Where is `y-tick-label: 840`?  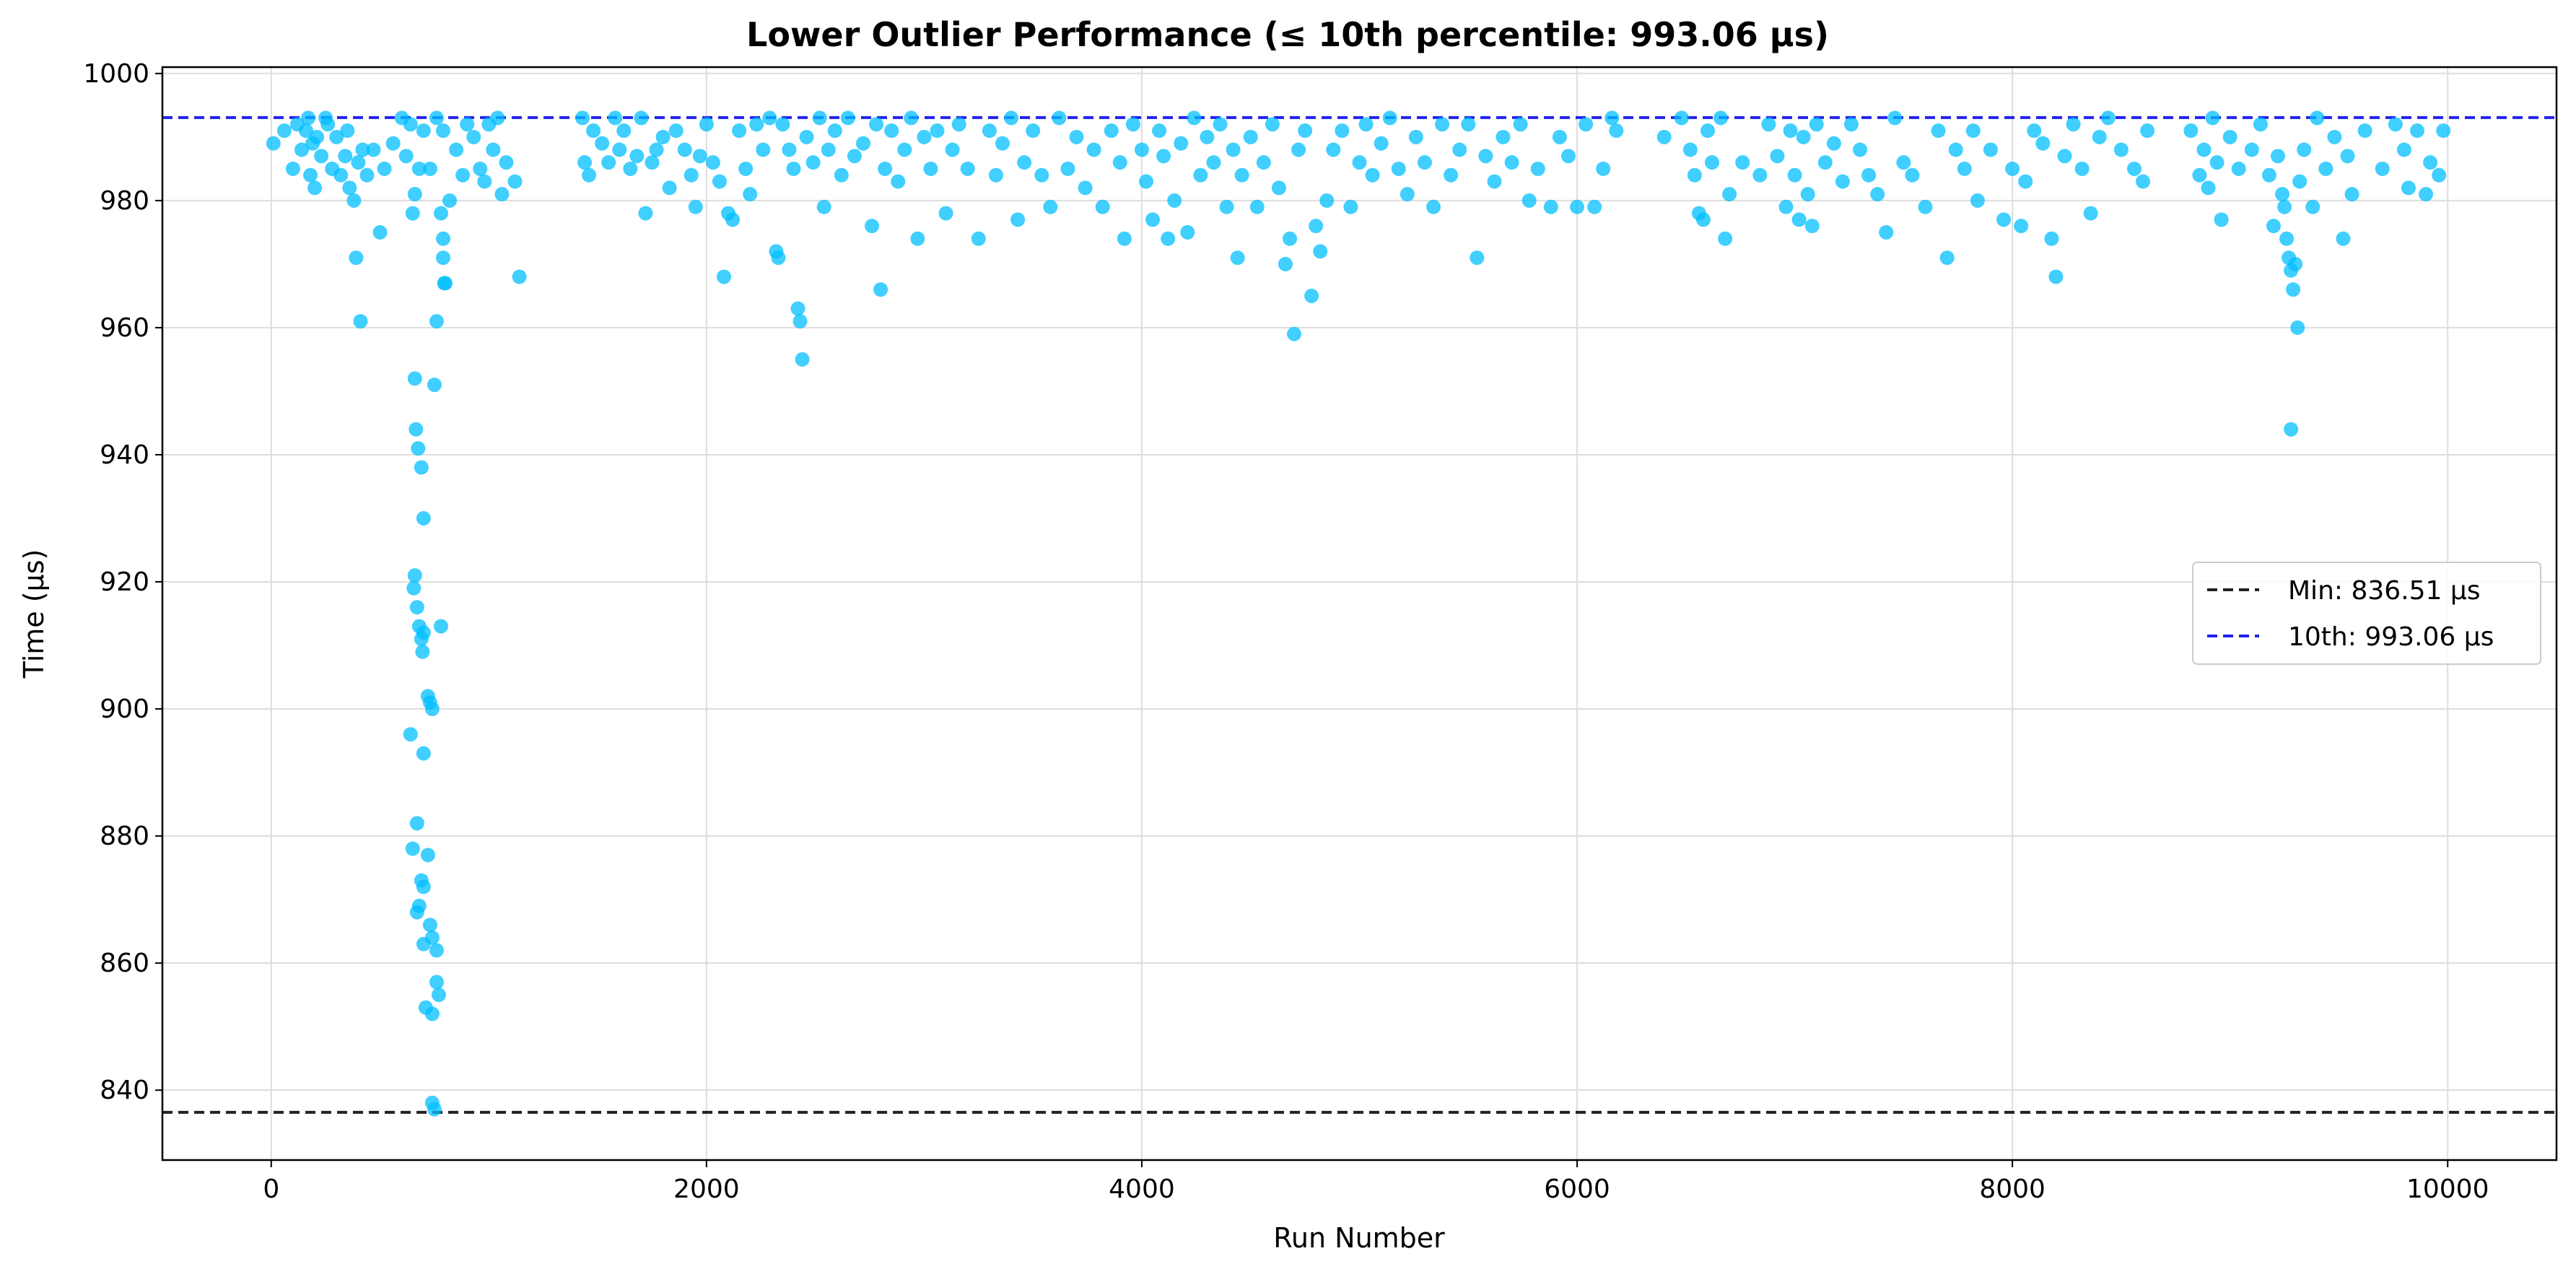
y-tick-label: 840 is located at coordinates (124, 1090).